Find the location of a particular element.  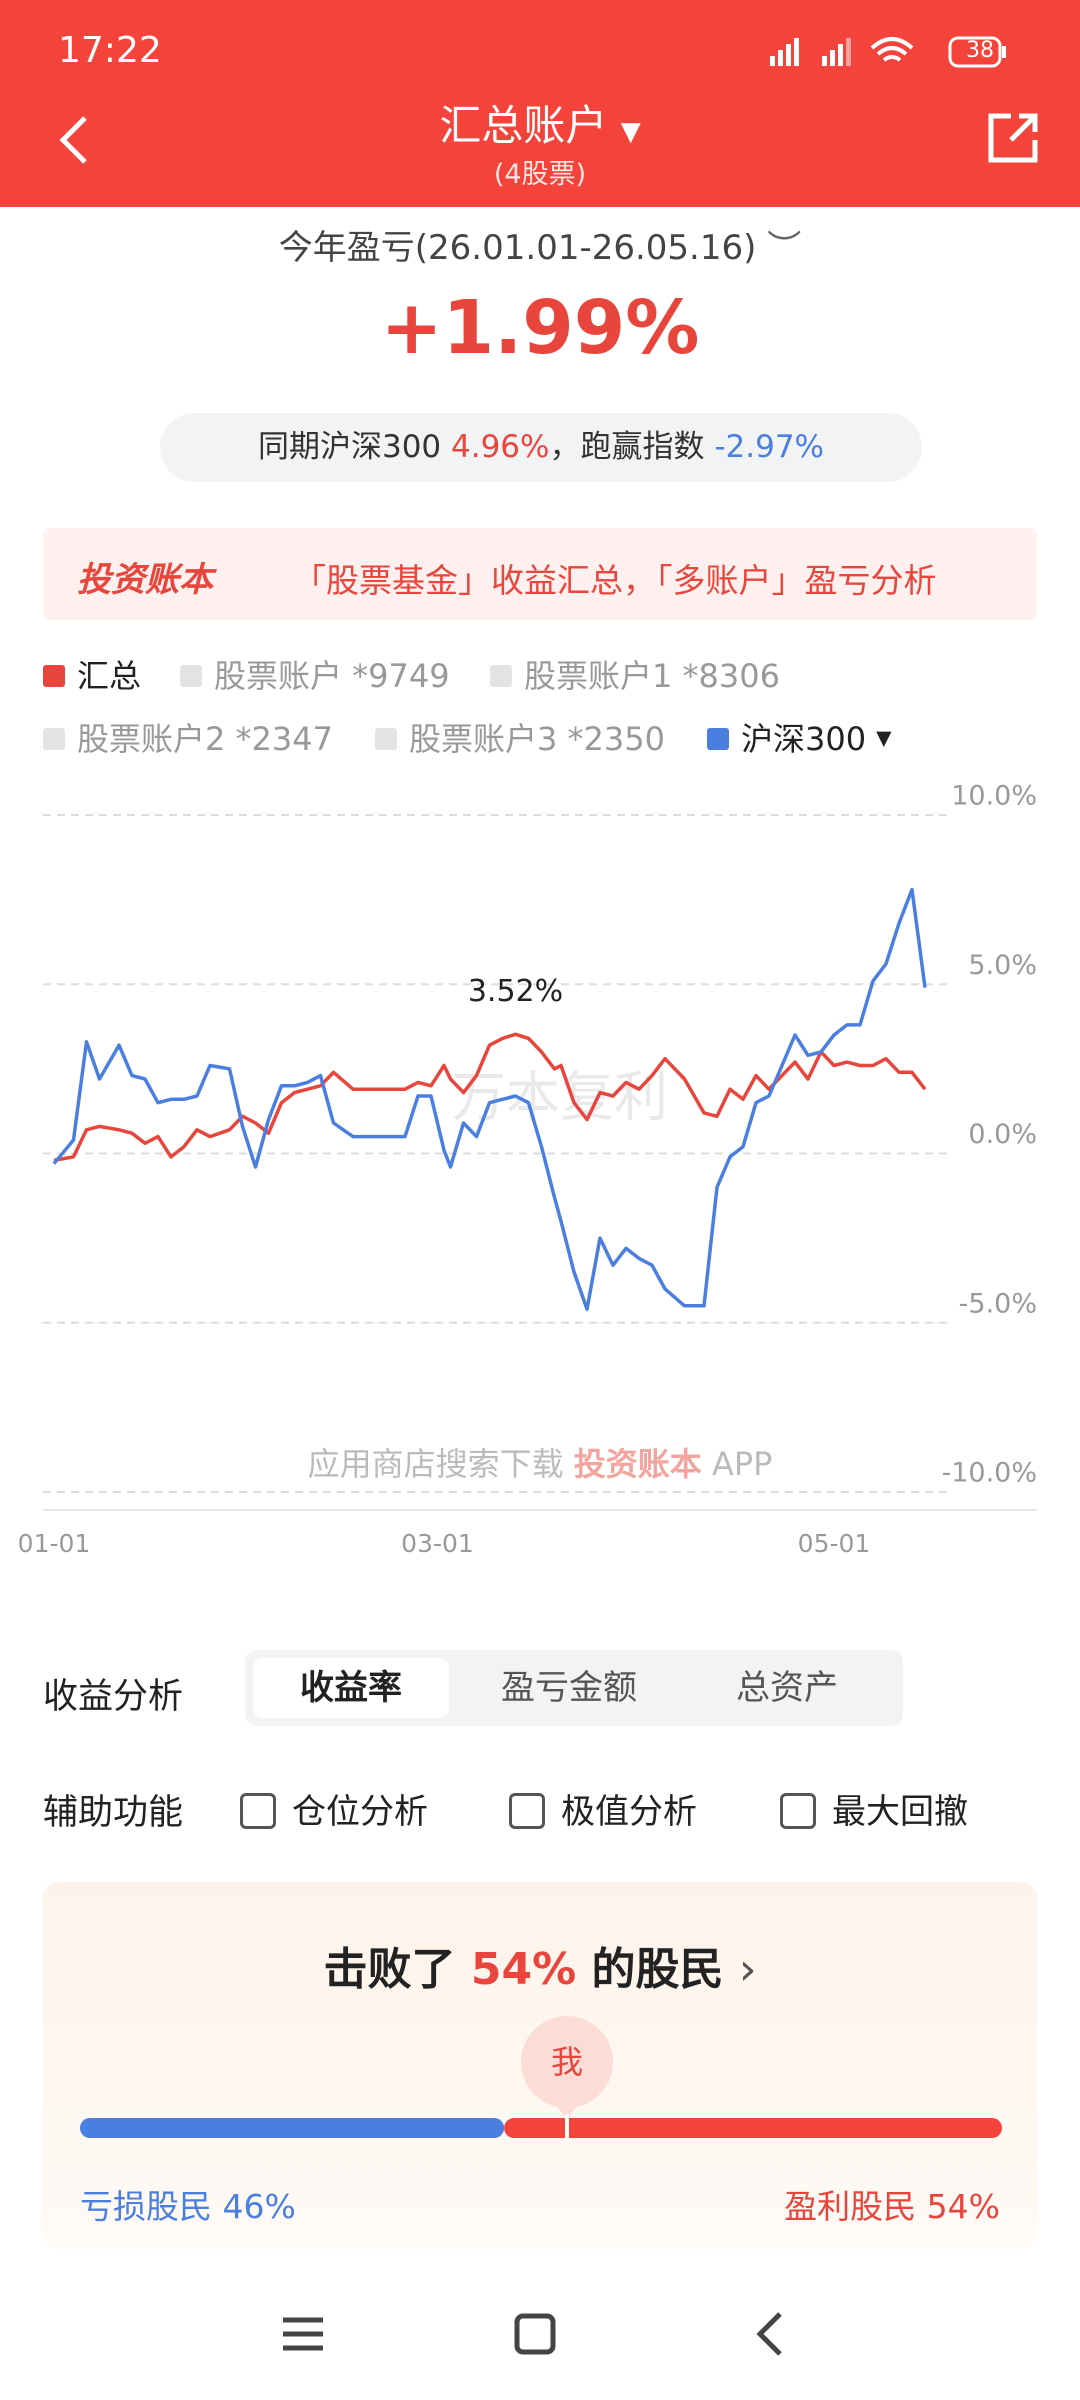

profit-label: 盈利股民 54% is located at coordinates (892, 2206).